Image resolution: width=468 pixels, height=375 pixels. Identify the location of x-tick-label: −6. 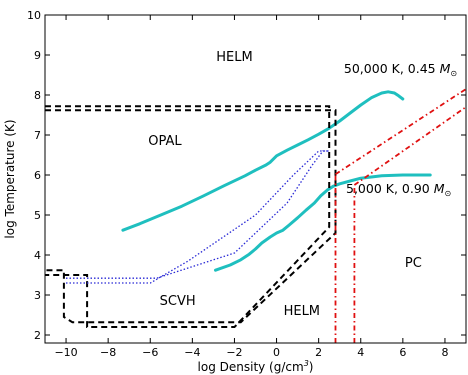
(150, 352).